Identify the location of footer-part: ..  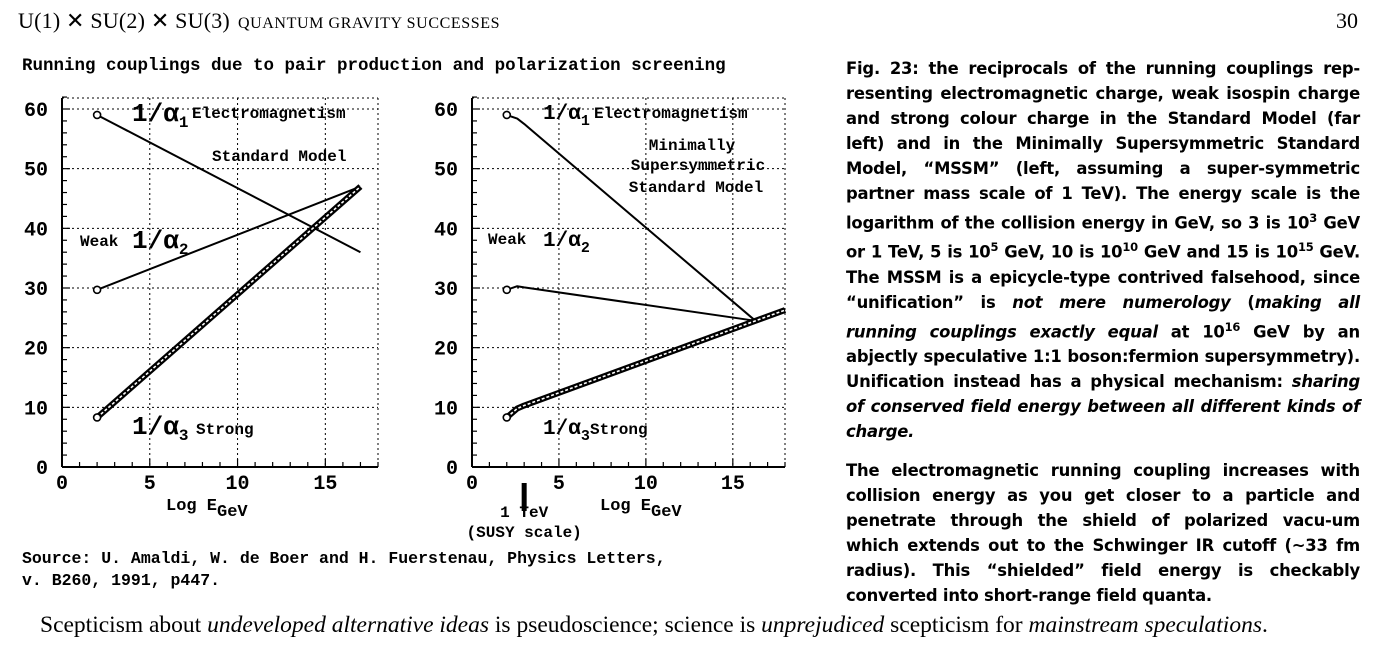
(1264, 625).